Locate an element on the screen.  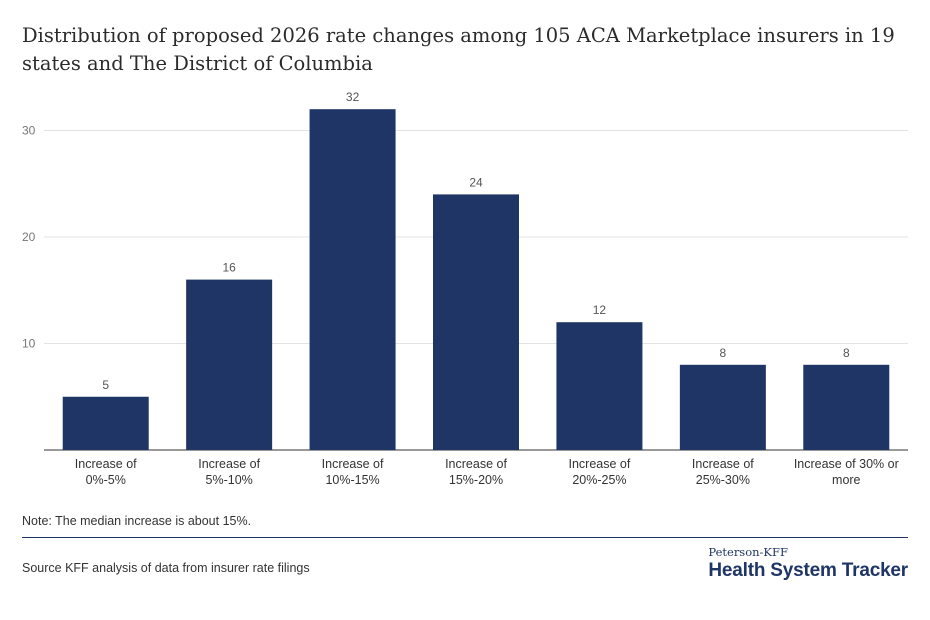
x-tick-label: Increase of 15%-20% is located at coordinates (476, 472).